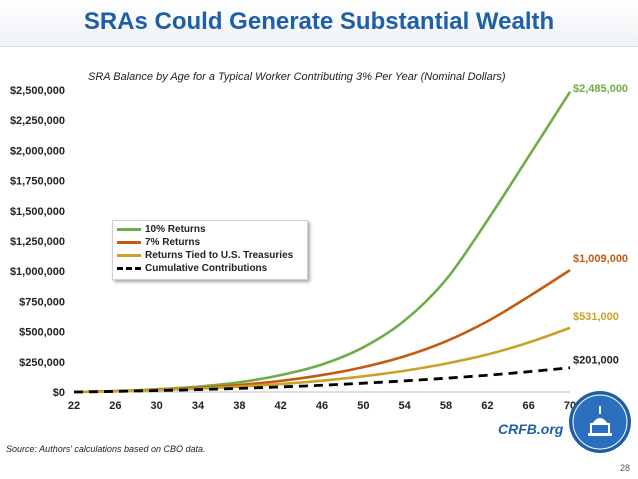 This screenshot has width=638, height=479. What do you see at coordinates (157, 406) in the screenshot?
I see `x-tick-label: 30` at bounding box center [157, 406].